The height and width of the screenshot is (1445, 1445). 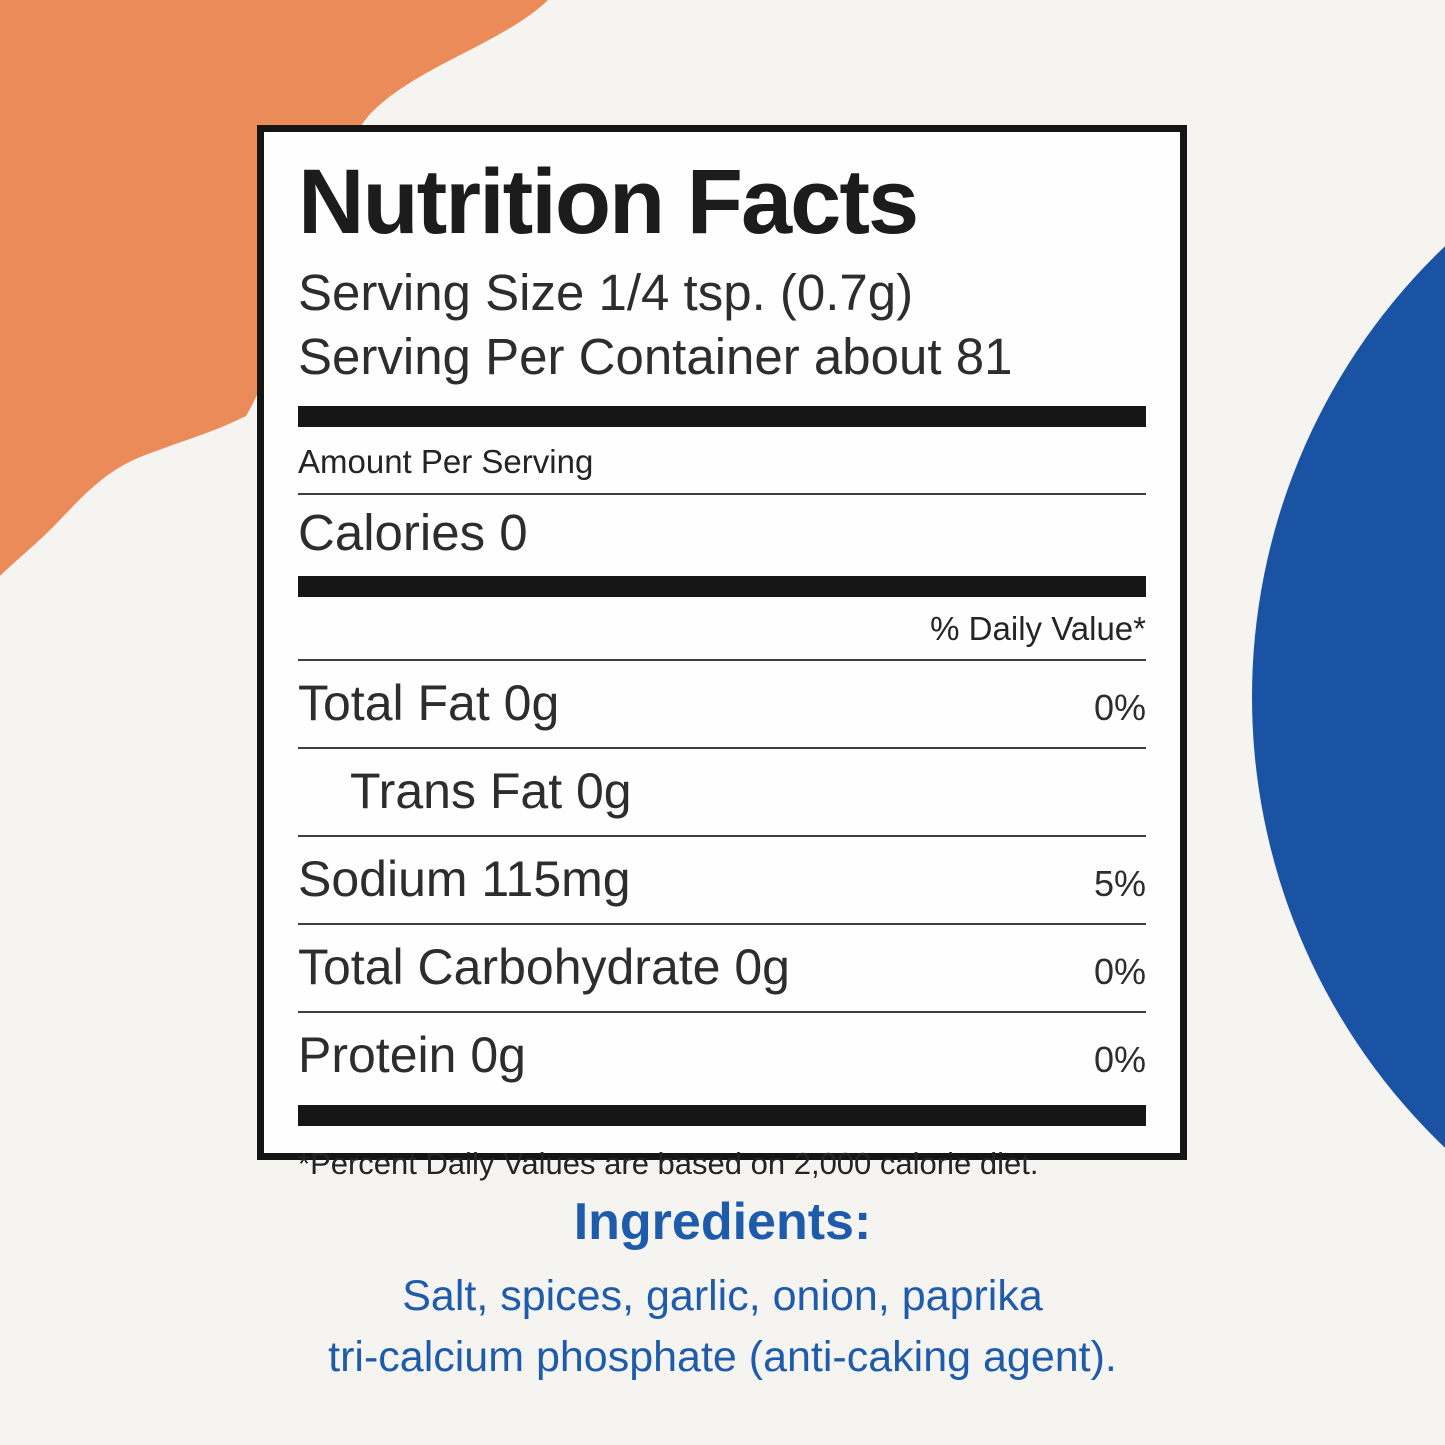 What do you see at coordinates (722, 880) in the screenshot?
I see `nutrient-row-sodium: Sodium 115mg 5%` at bounding box center [722, 880].